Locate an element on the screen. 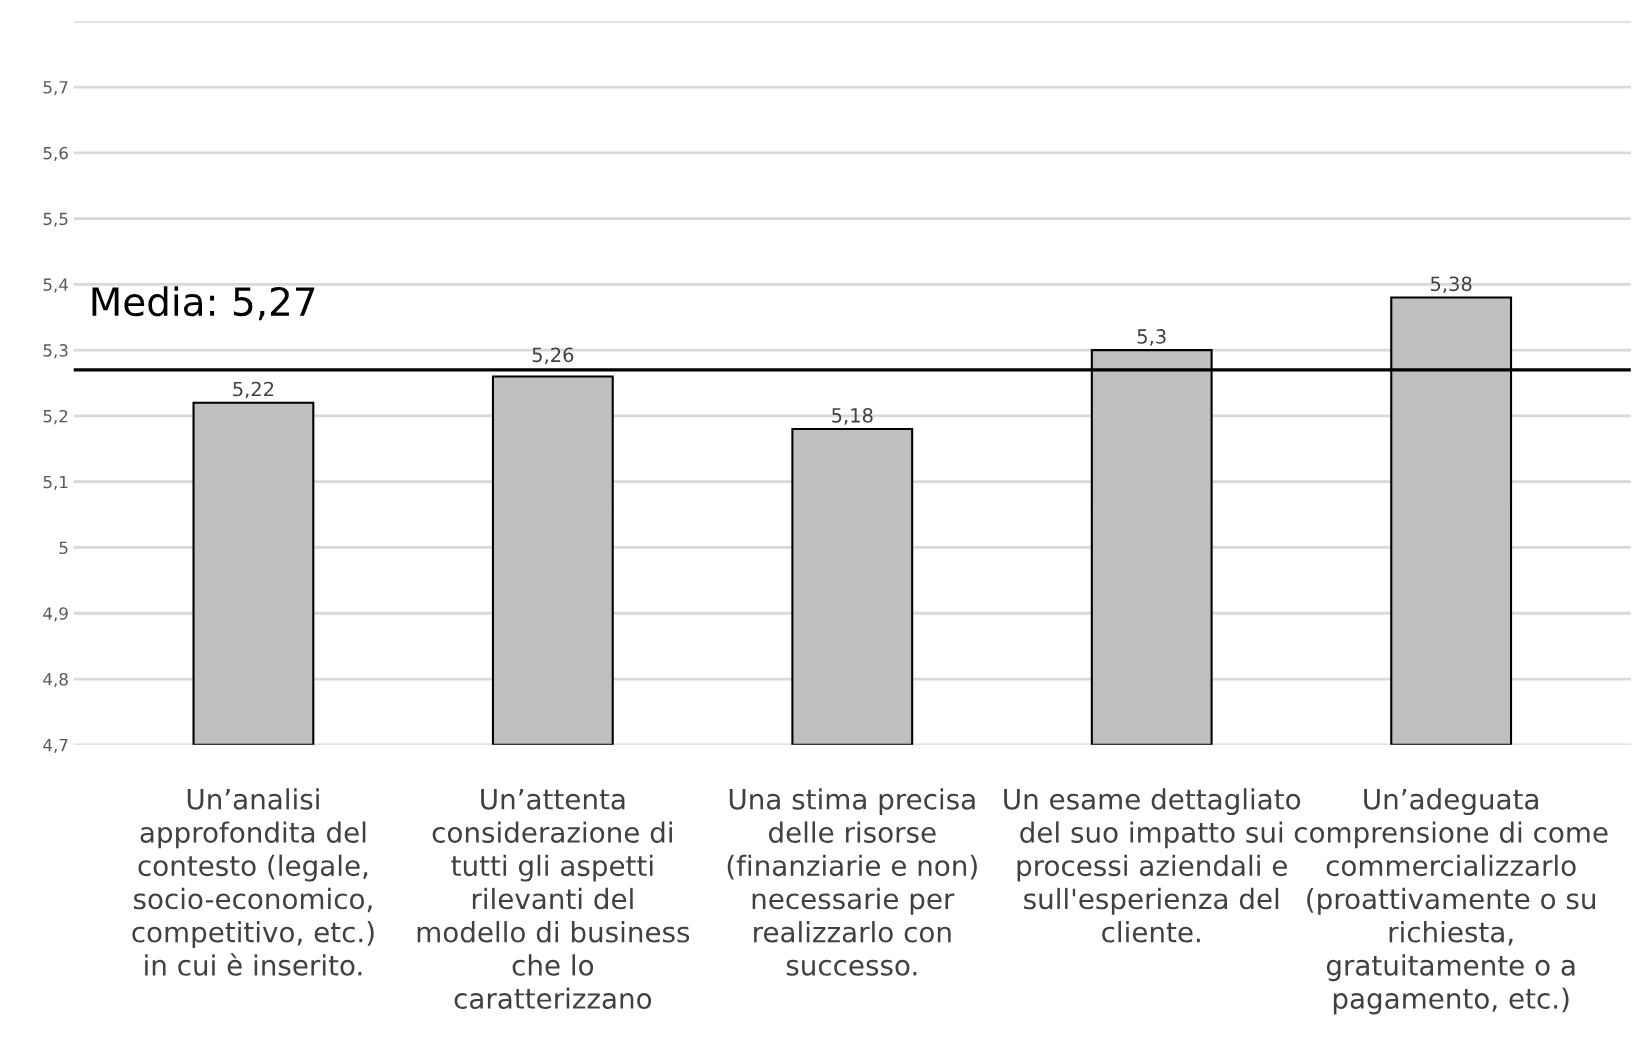 Image resolution: width=1639 pixels, height=1064 pixels. data-label: 5,3 is located at coordinates (1151, 337).